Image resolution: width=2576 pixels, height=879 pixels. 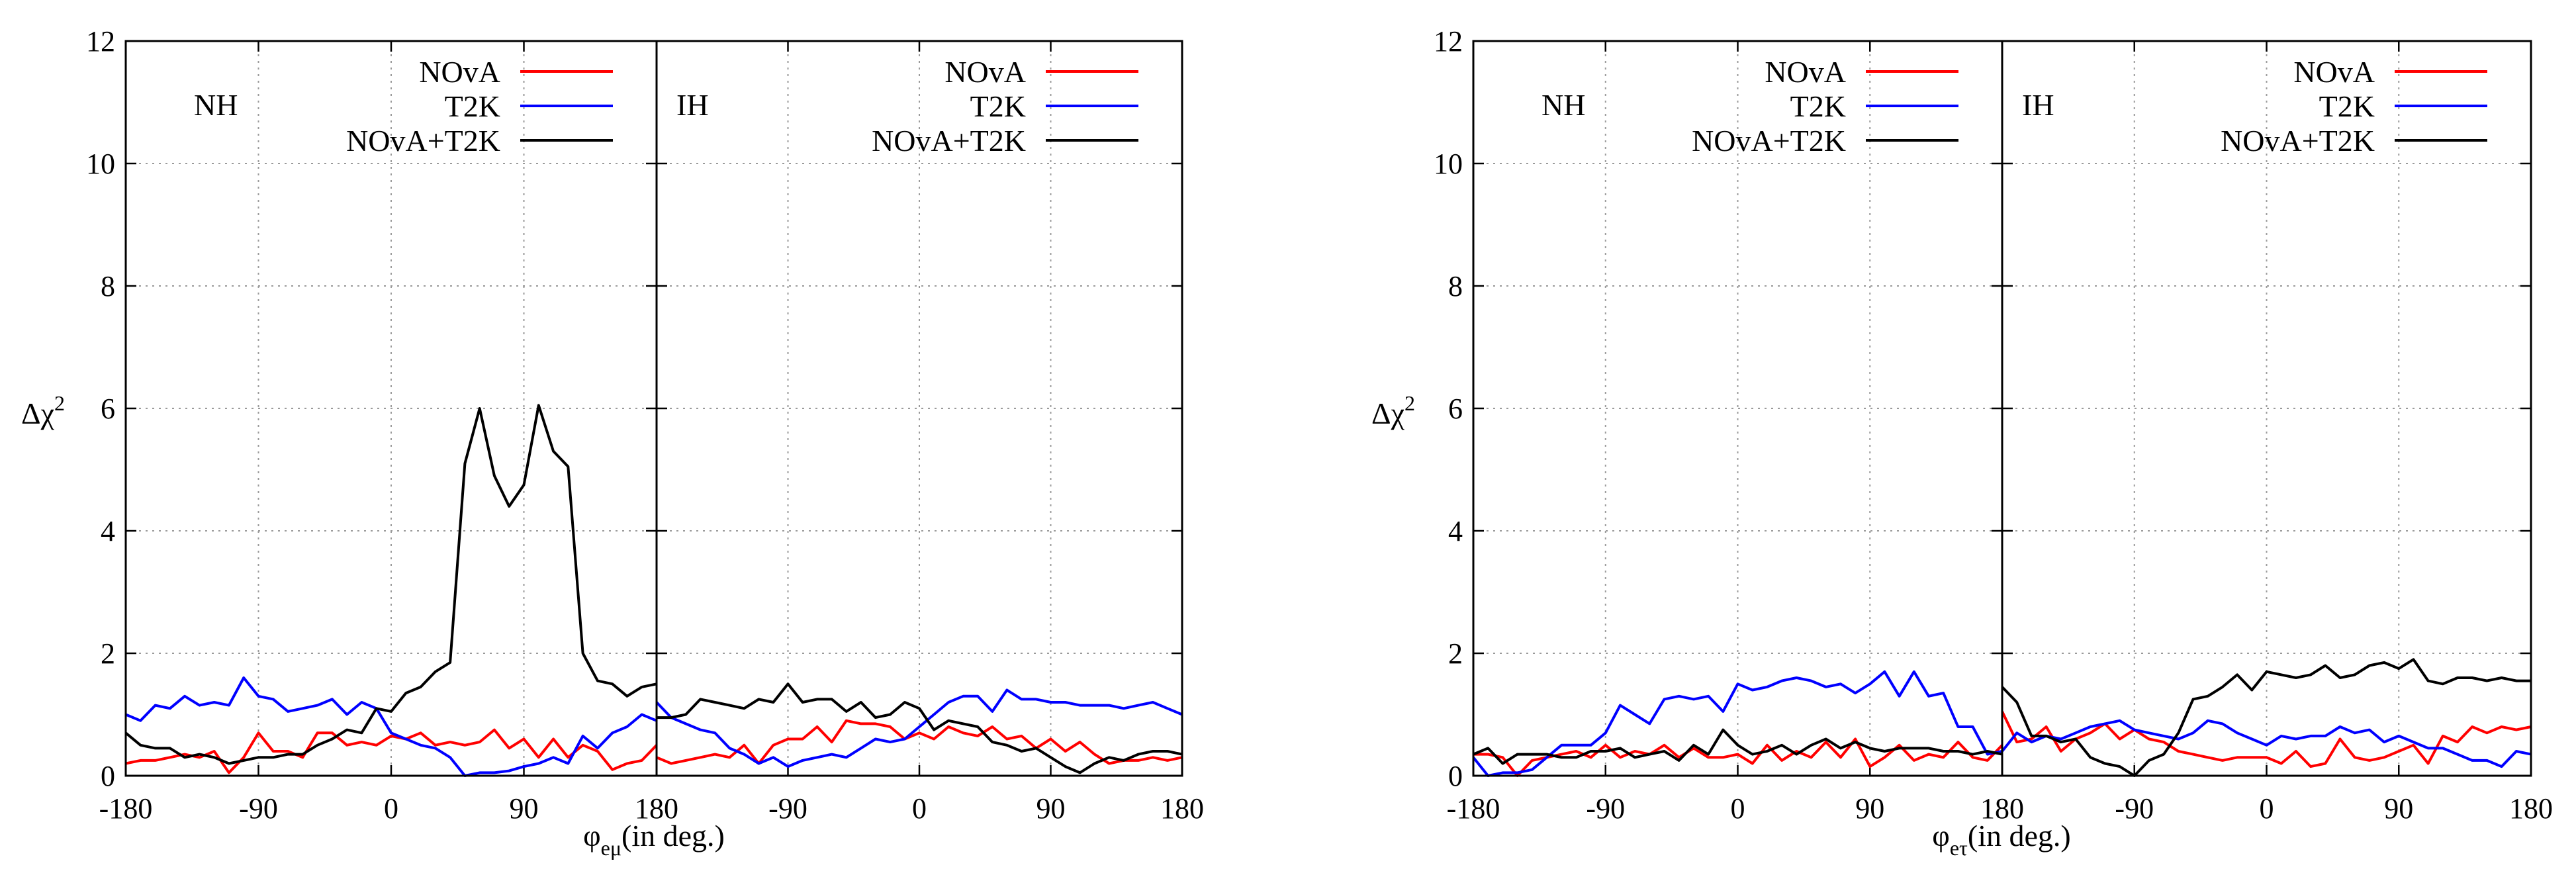 I want to click on x-axis-label-subscript: eμ, so click(x=611, y=848).